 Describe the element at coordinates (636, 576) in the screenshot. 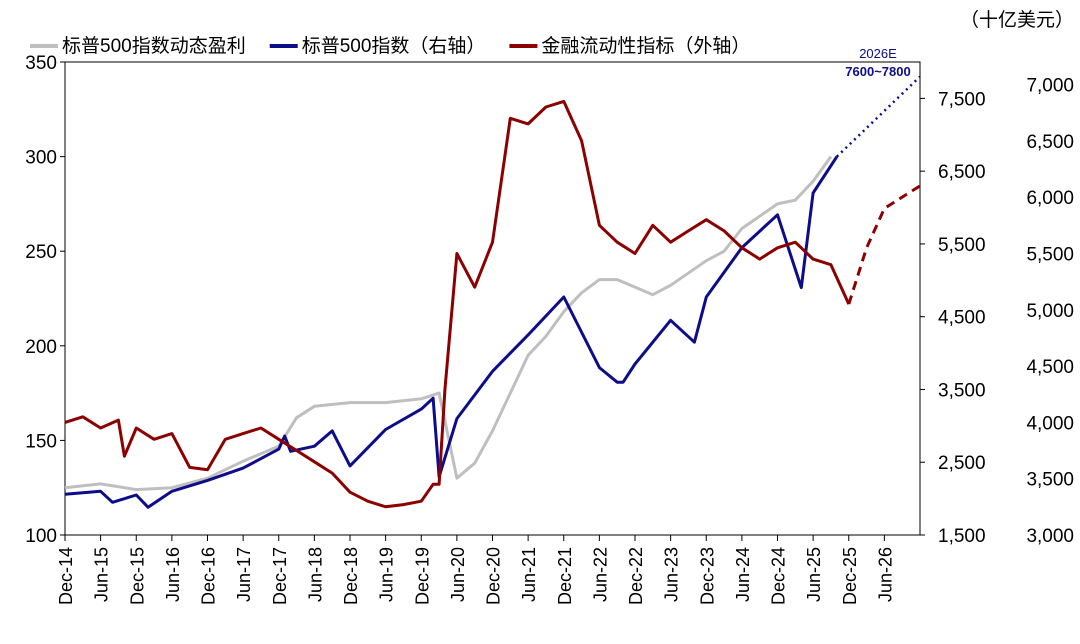

I see `x-axis-tick-label: Dec-22` at that location.